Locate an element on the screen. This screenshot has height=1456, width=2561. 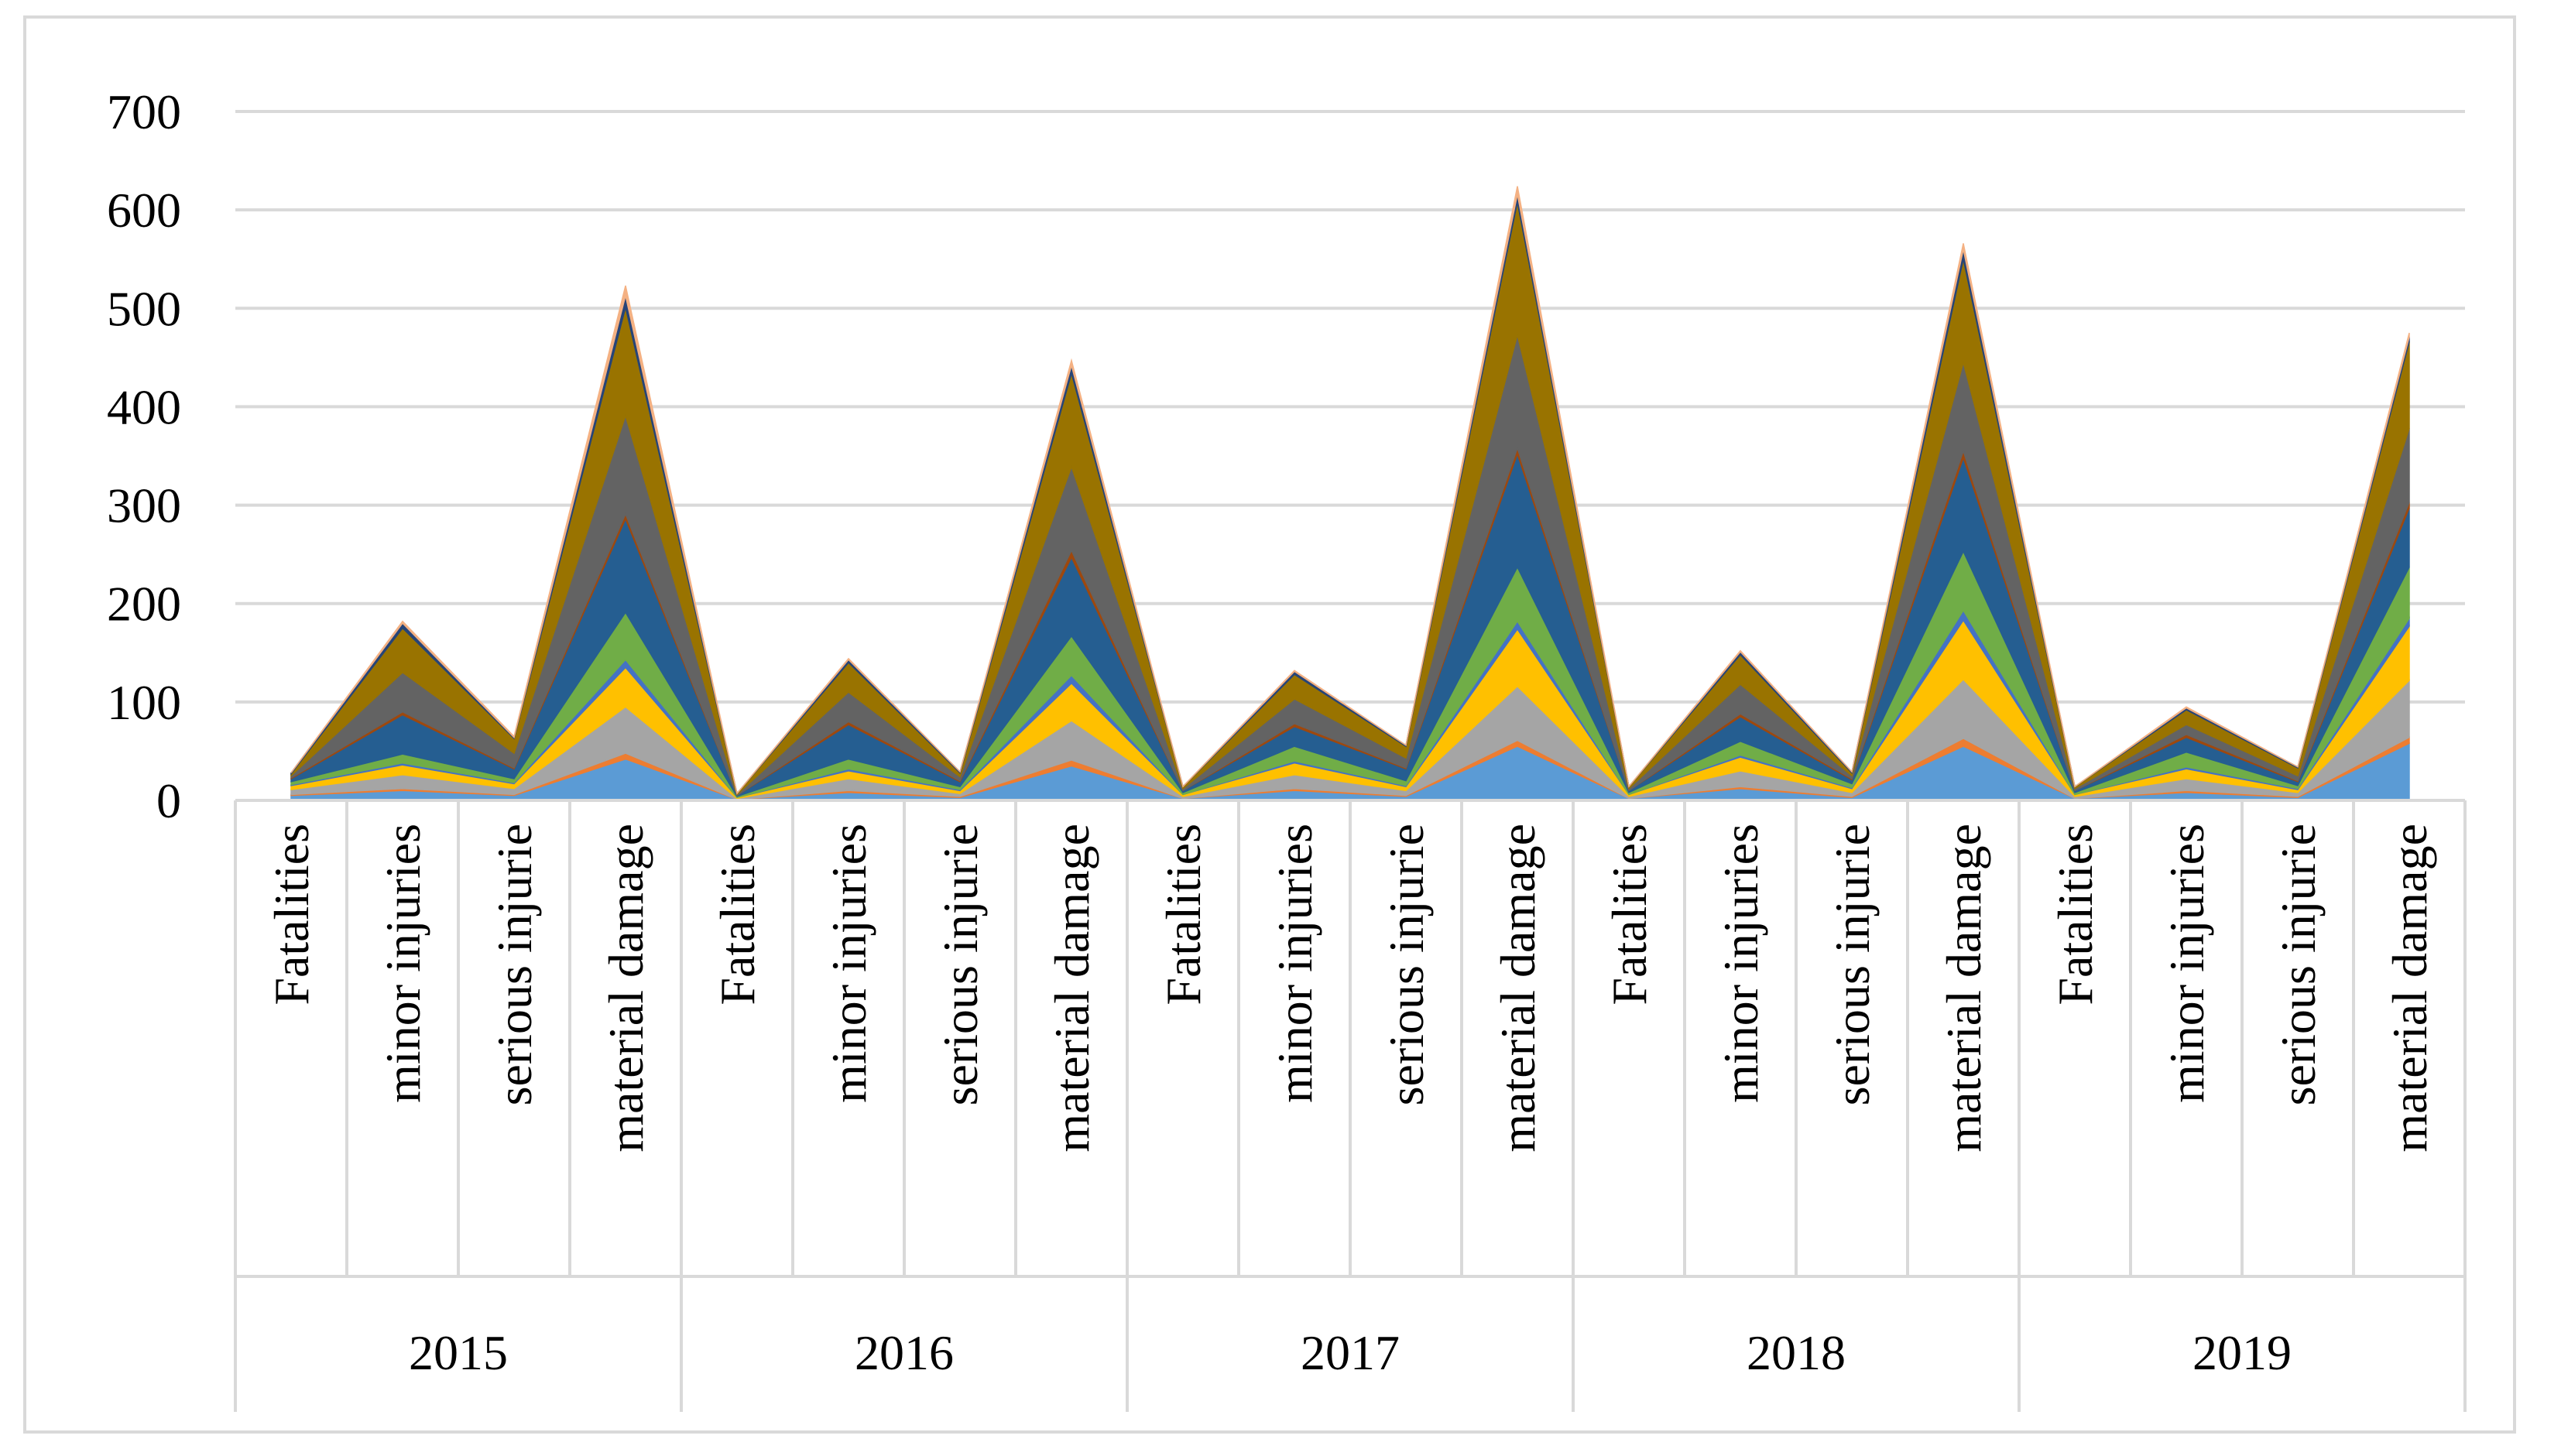
y-tick-label: 0 is located at coordinates (168, 801).